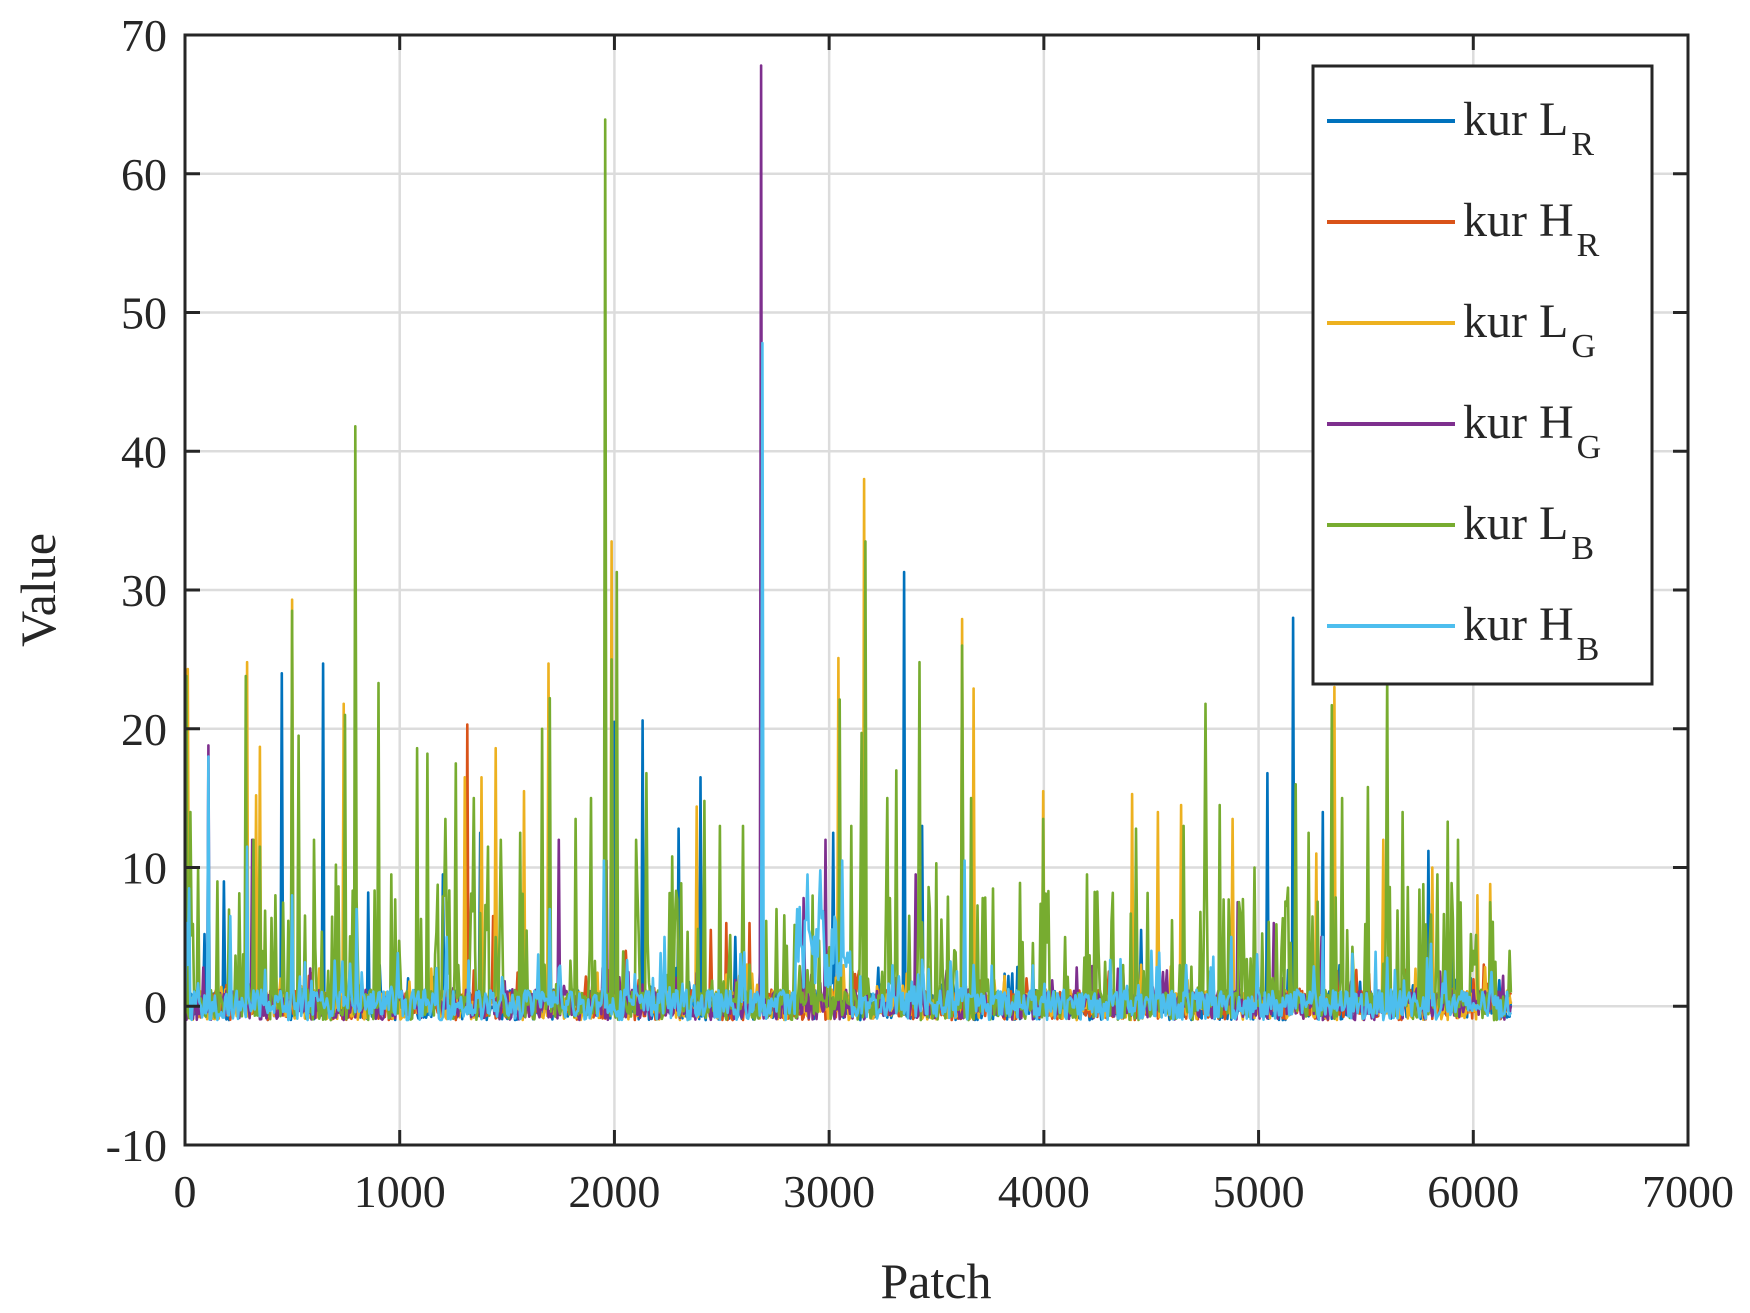 Image resolution: width=1750 pixels, height=1313 pixels. Describe the element at coordinates (935, 1281) in the screenshot. I see `x-axis-label: Patch` at that location.